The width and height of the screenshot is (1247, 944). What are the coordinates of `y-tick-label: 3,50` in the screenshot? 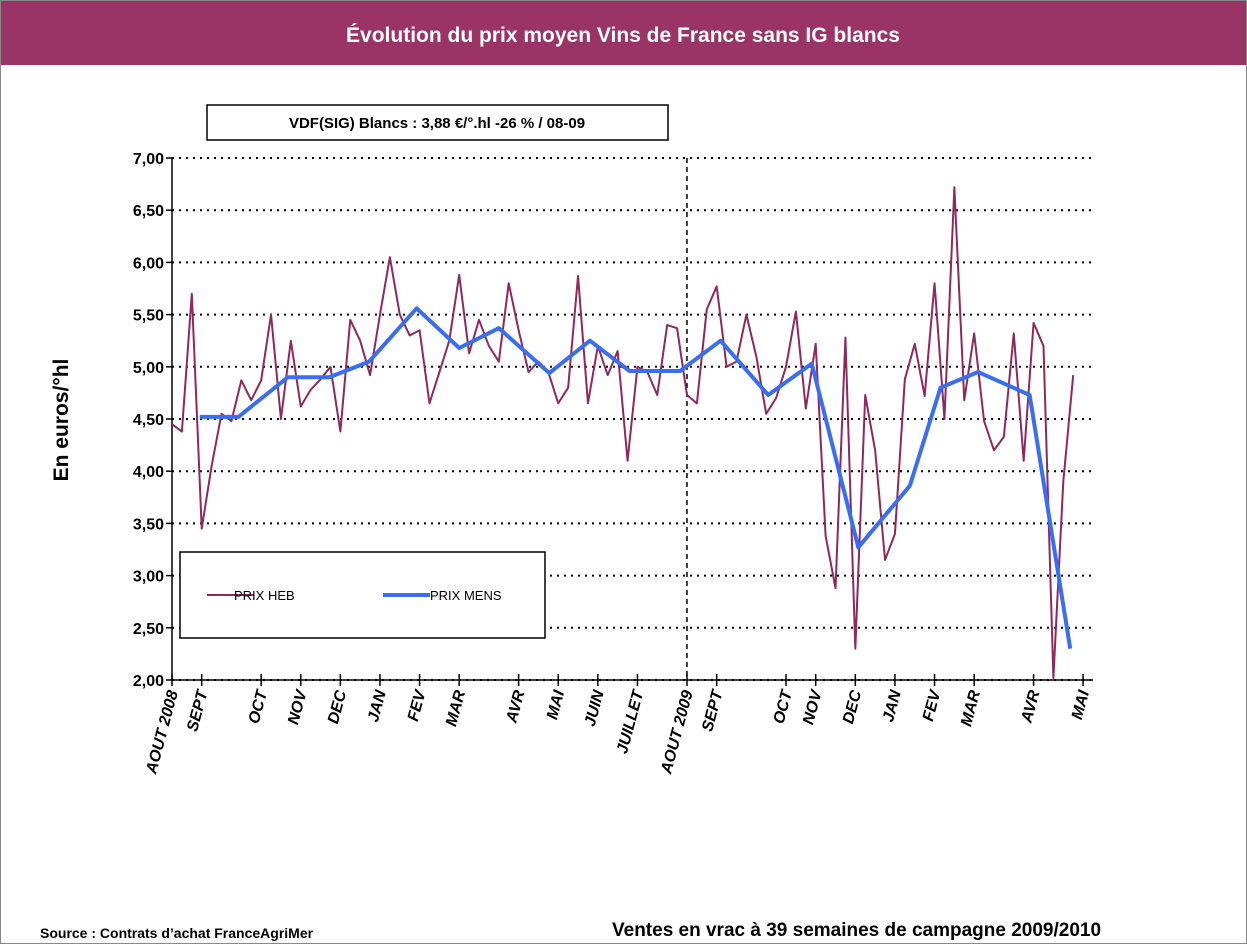 It's located at (148, 524).